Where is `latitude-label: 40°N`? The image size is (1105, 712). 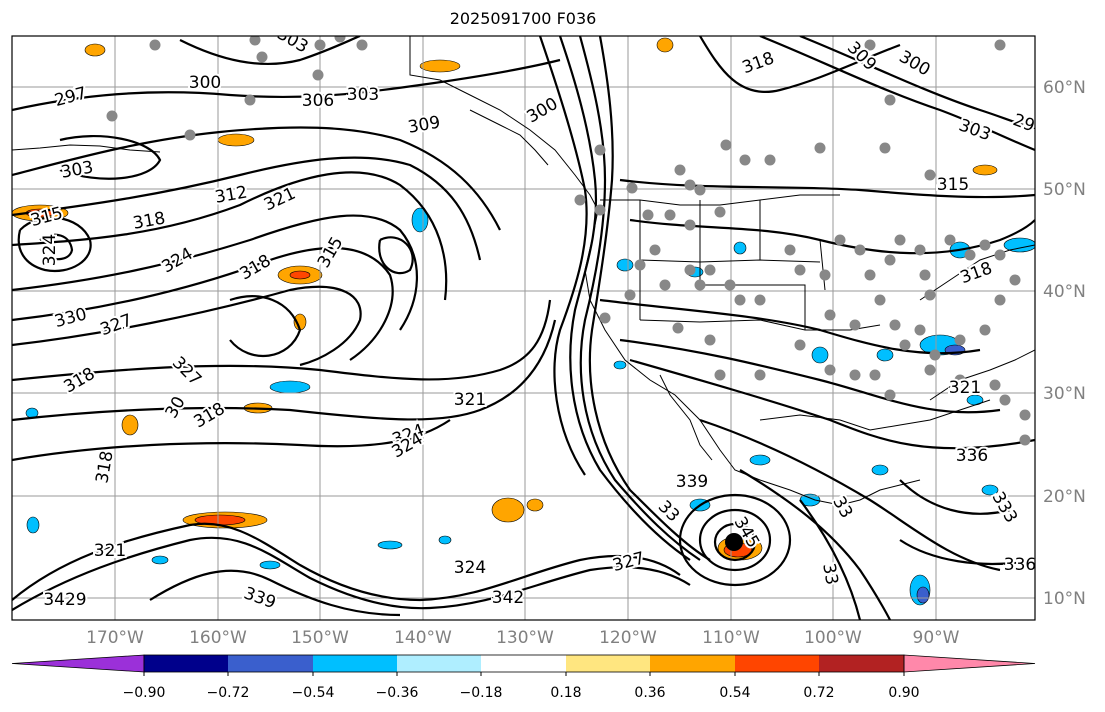
latitude-label: 40°N is located at coordinates (1064, 292).